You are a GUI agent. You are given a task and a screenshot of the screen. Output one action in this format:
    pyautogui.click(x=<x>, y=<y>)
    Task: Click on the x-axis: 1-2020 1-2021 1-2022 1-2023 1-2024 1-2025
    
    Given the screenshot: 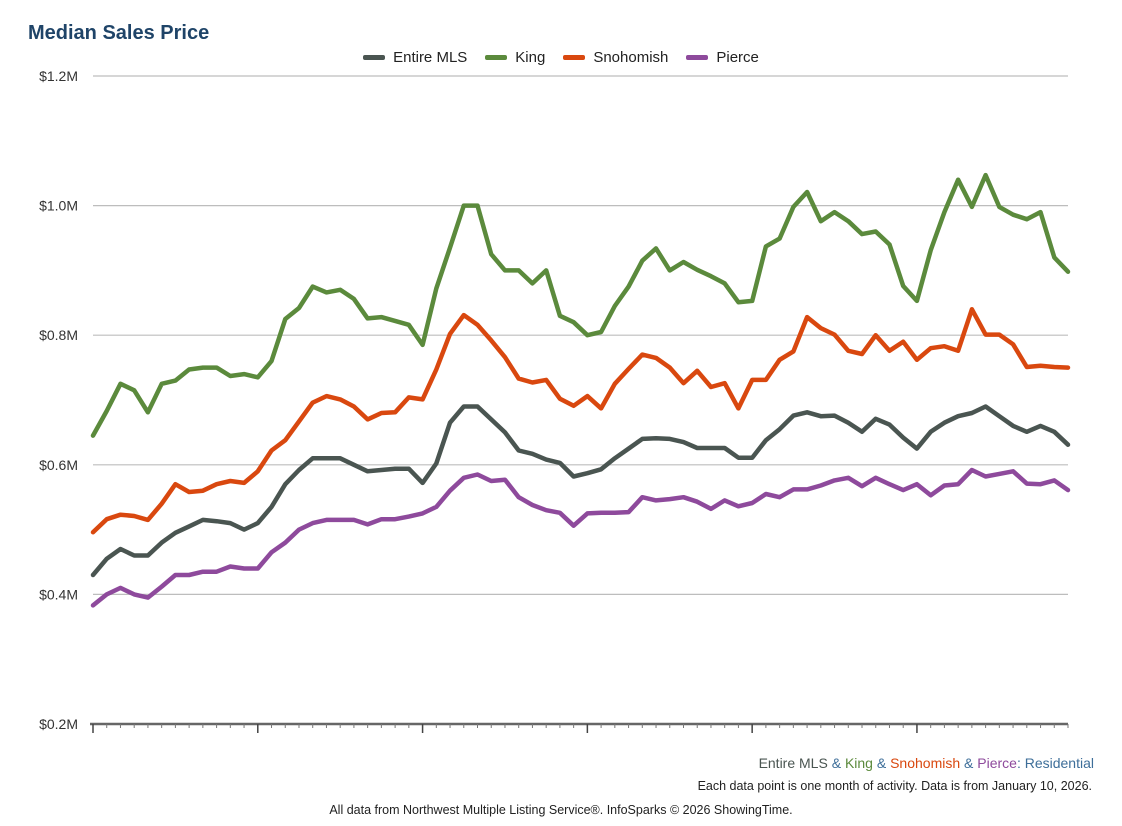 What is the action you would take?
    pyautogui.click(x=570, y=731)
    